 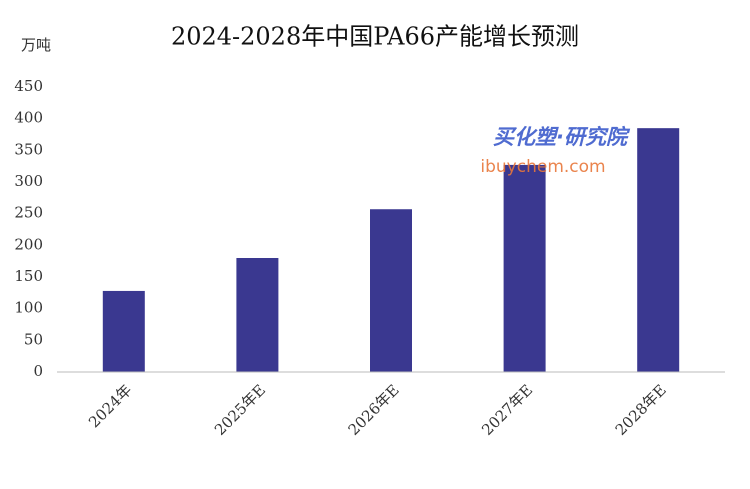 I want to click on watermark: 买化塑·研究院, so click(x=562, y=137).